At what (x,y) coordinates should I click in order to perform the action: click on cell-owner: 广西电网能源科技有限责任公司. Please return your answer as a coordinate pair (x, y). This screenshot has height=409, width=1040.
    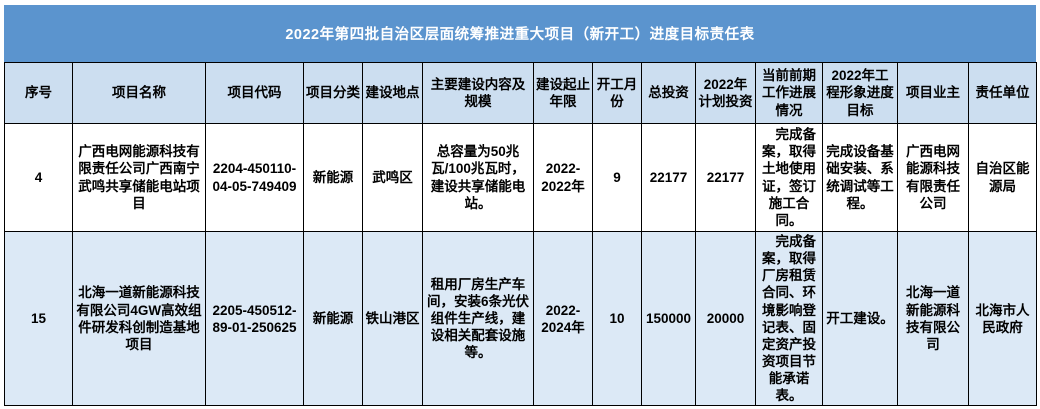
    Looking at the image, I should click on (933, 177).